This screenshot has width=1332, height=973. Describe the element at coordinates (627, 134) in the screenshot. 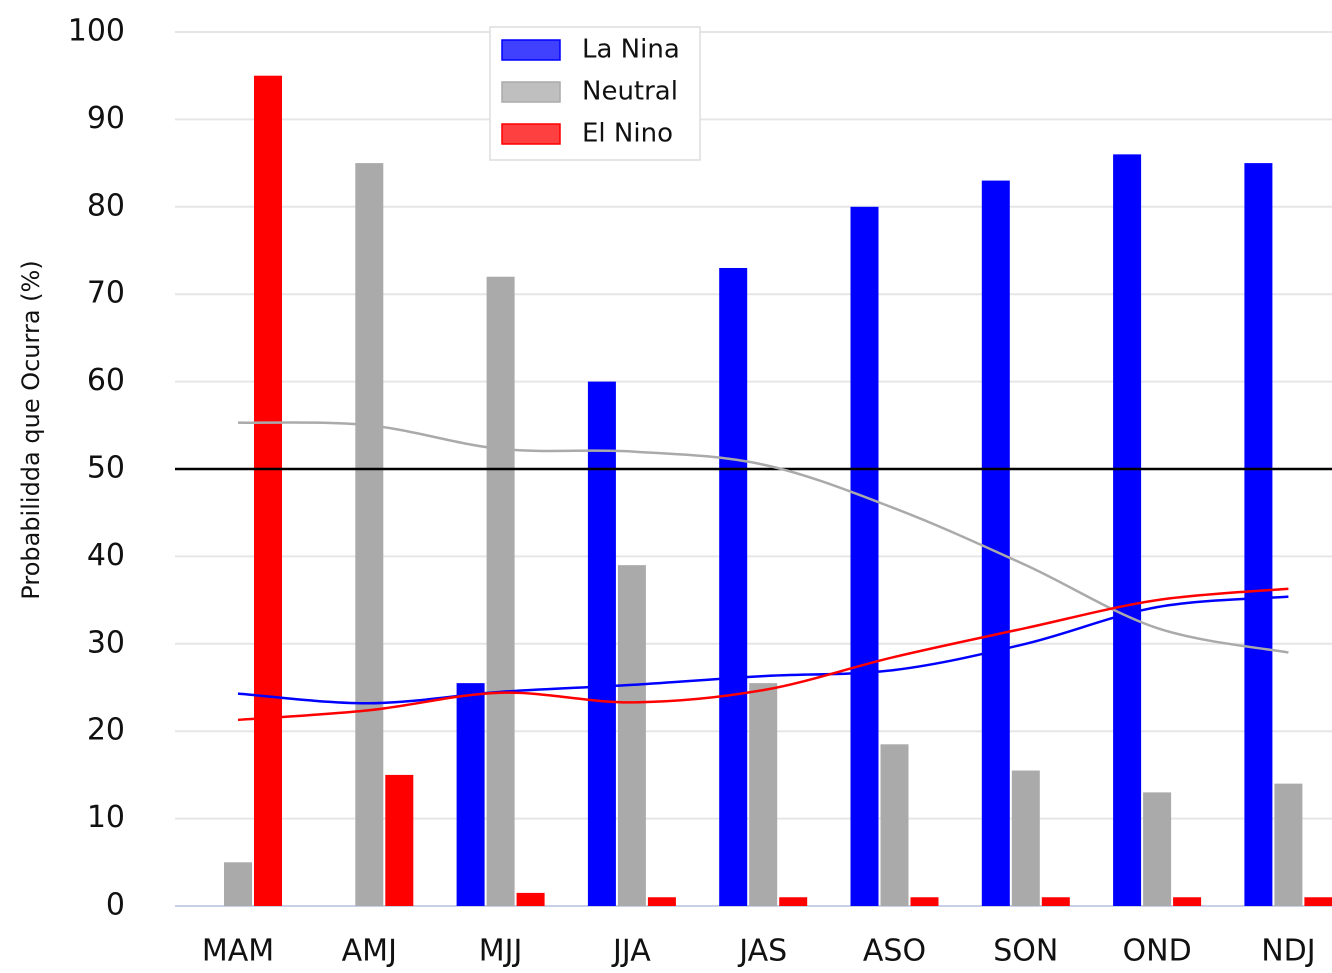

I see `legend-label: El Nino` at that location.